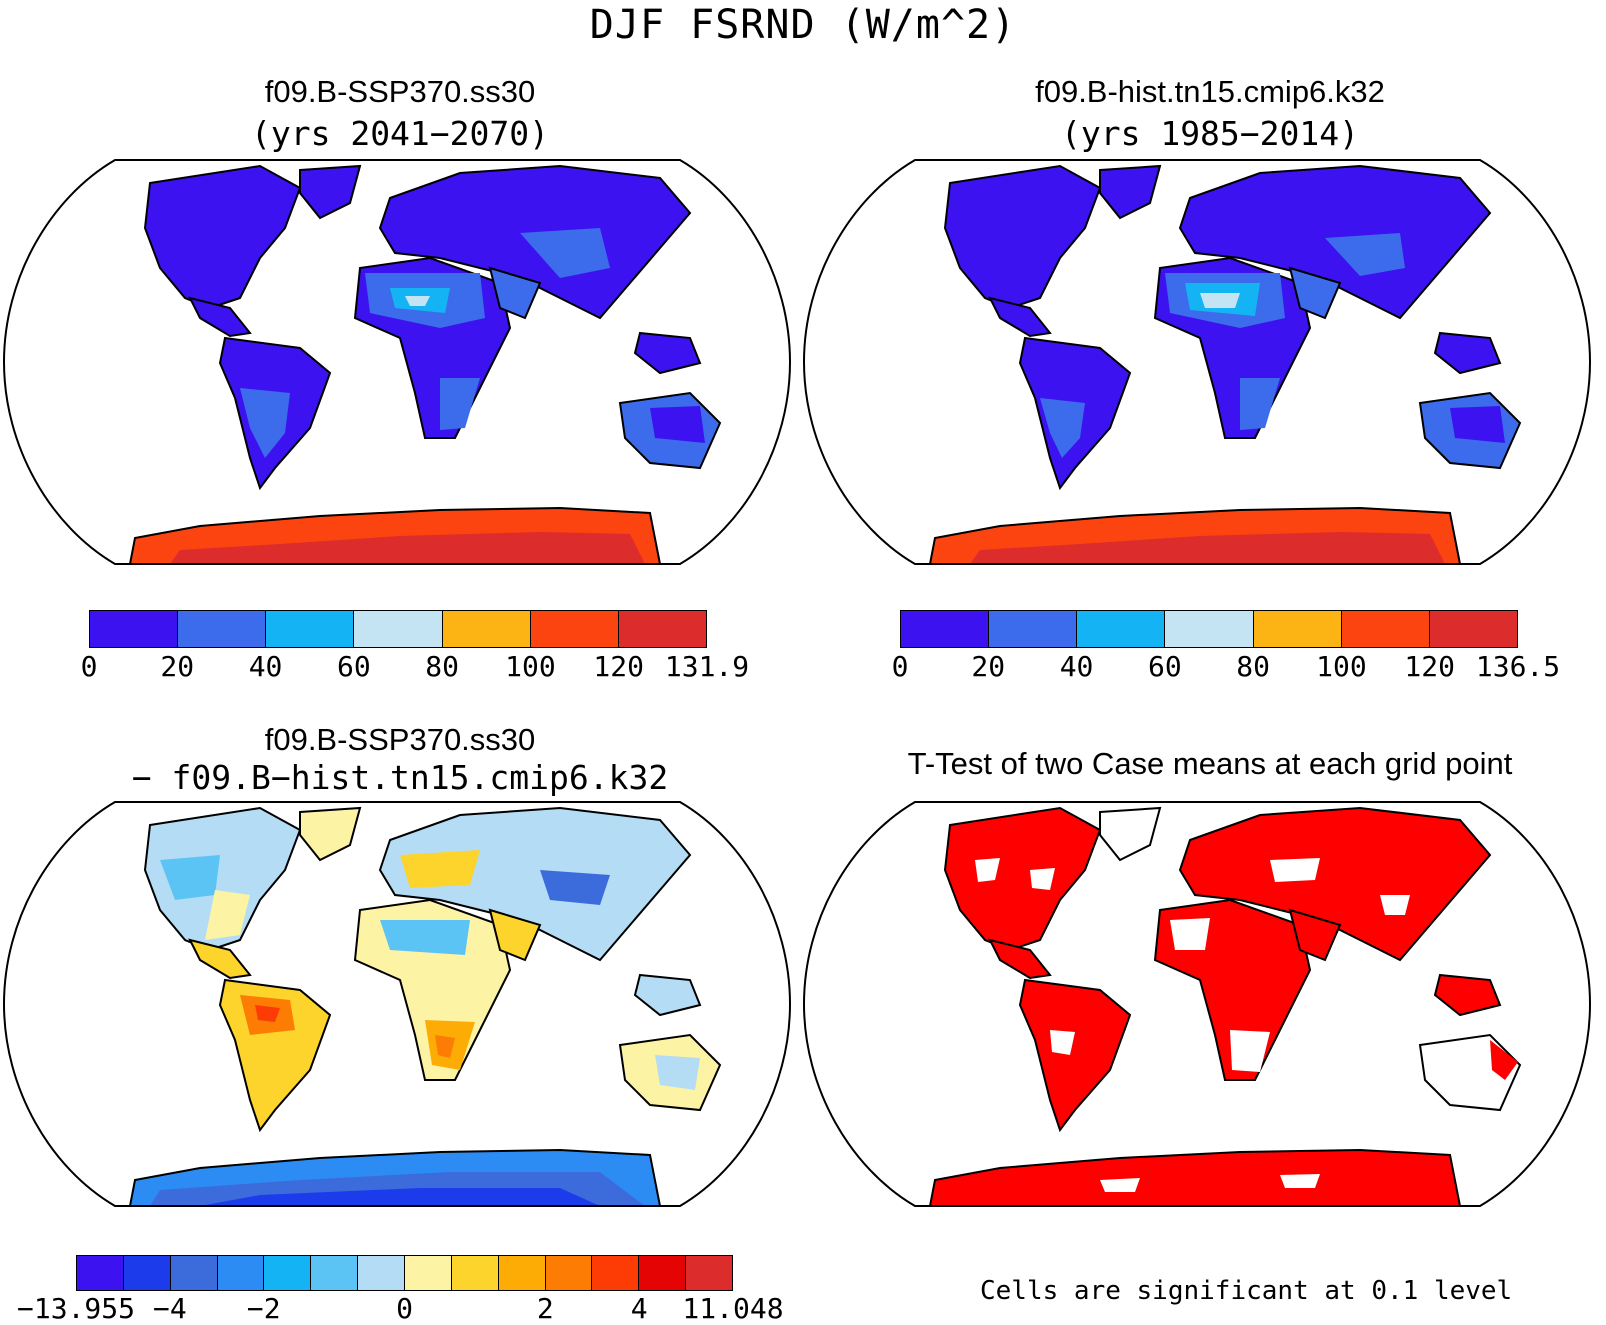 The height and width of the screenshot is (1325, 1606). What do you see at coordinates (1246, 1291) in the screenshot?
I see `significance-note: Cells are significant at 0.1 level` at bounding box center [1246, 1291].